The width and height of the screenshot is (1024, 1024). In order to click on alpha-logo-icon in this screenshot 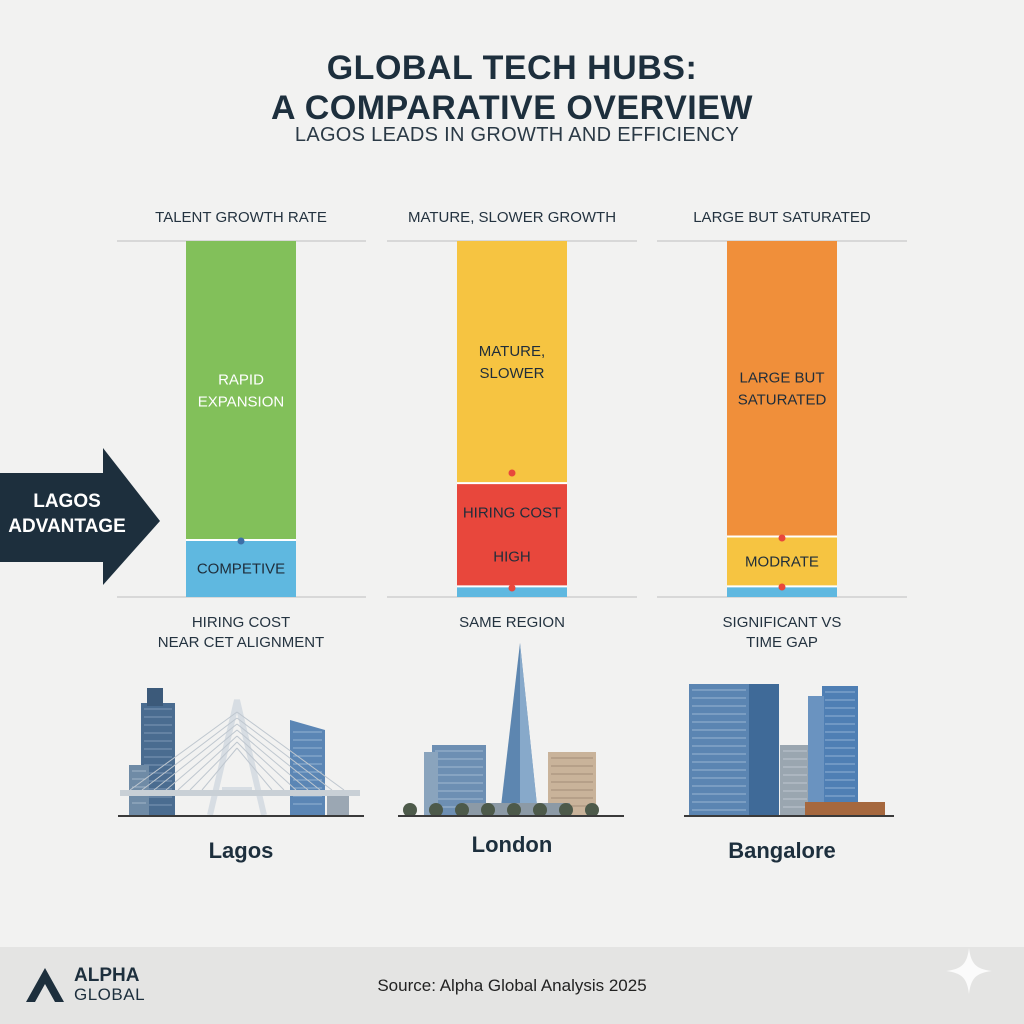, I will do `click(45, 985)`.